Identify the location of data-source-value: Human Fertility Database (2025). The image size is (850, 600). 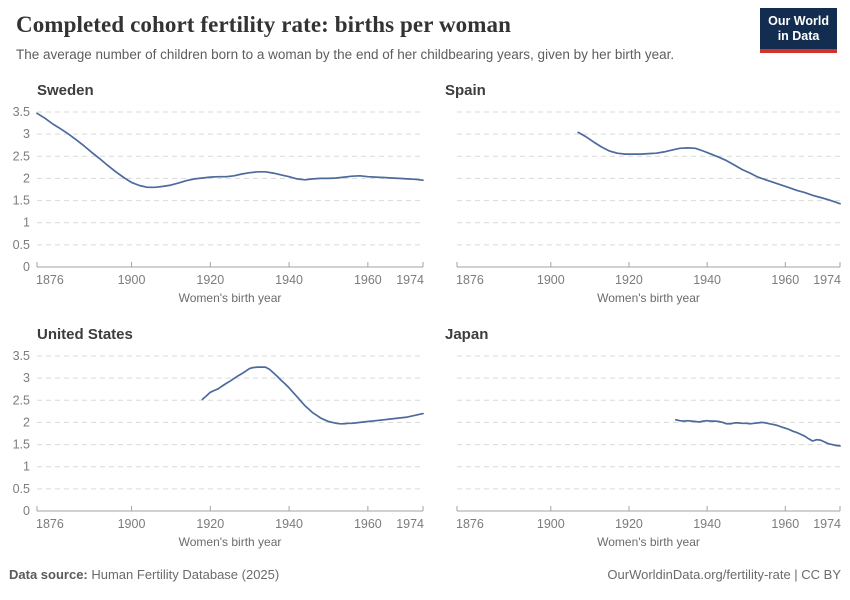
(183, 574).